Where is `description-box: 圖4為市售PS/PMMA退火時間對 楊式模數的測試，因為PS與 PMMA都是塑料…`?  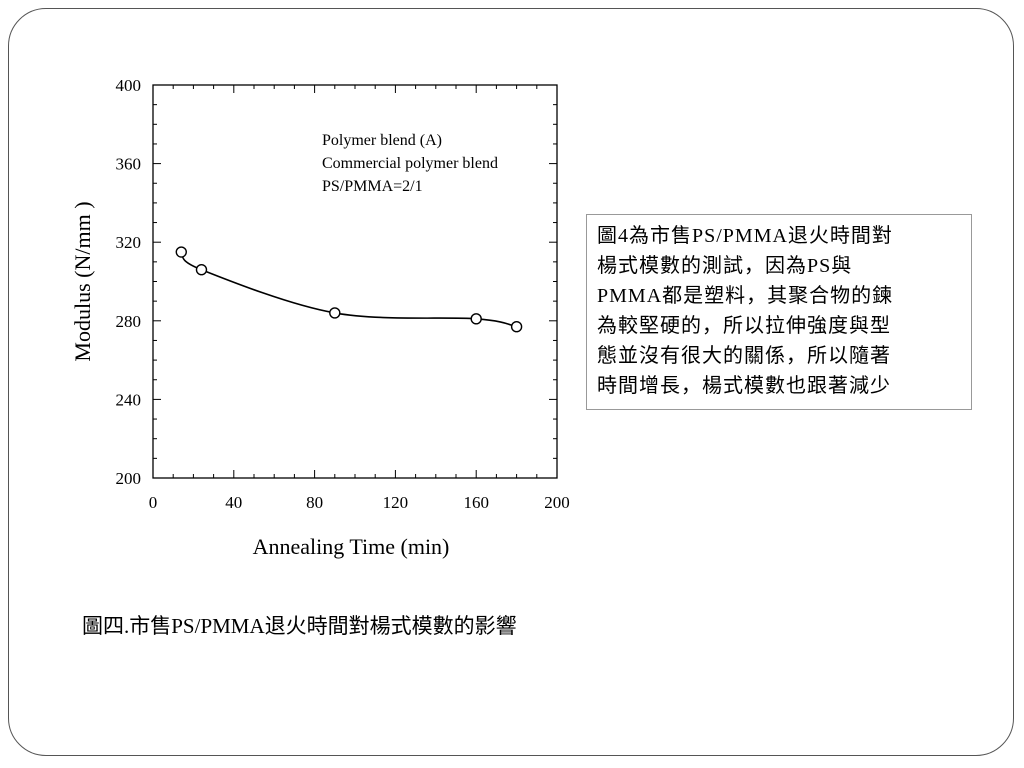 description-box: 圖4為市售PS/PMMA退火時間對 楊式模數的測試，因為PS與 PMMA都是塑料… is located at coordinates (779, 312).